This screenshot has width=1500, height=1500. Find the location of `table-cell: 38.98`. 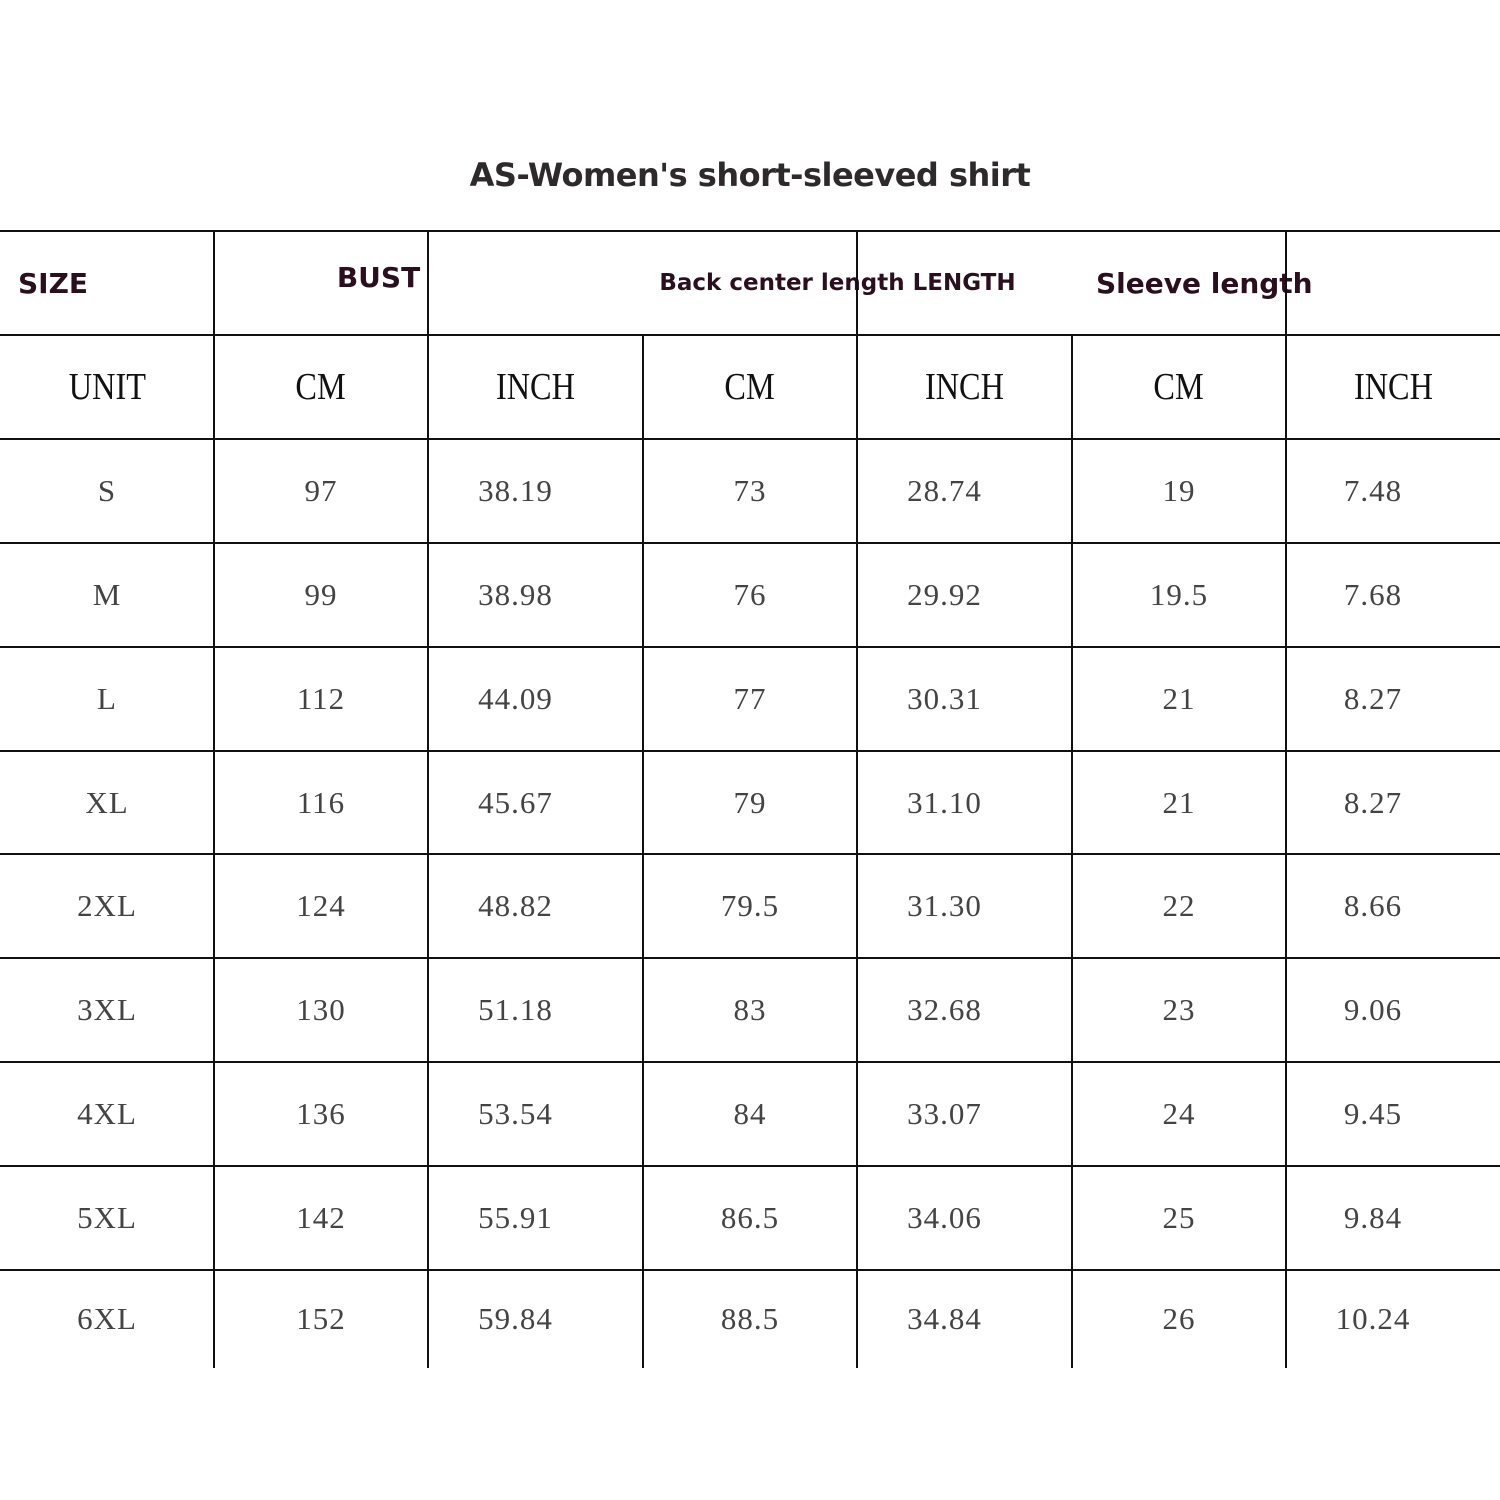

table-cell: 38.98 is located at coordinates (515, 595).